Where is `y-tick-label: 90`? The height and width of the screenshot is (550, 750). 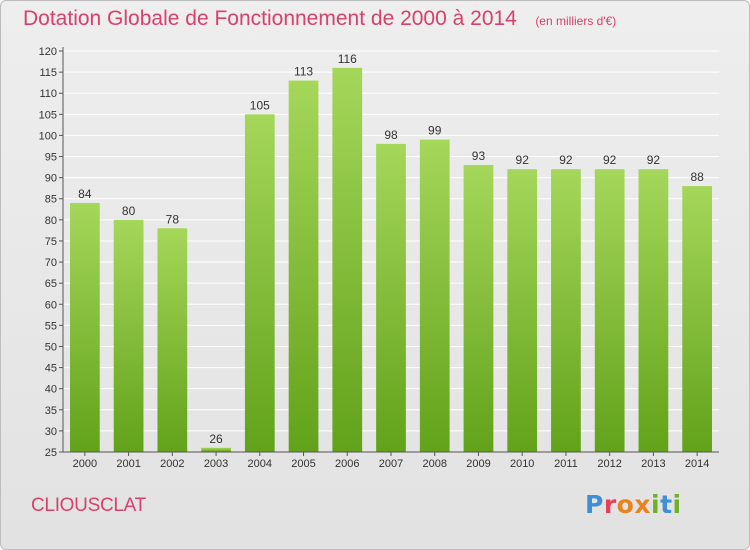
y-tick-label: 90 is located at coordinates (51, 179).